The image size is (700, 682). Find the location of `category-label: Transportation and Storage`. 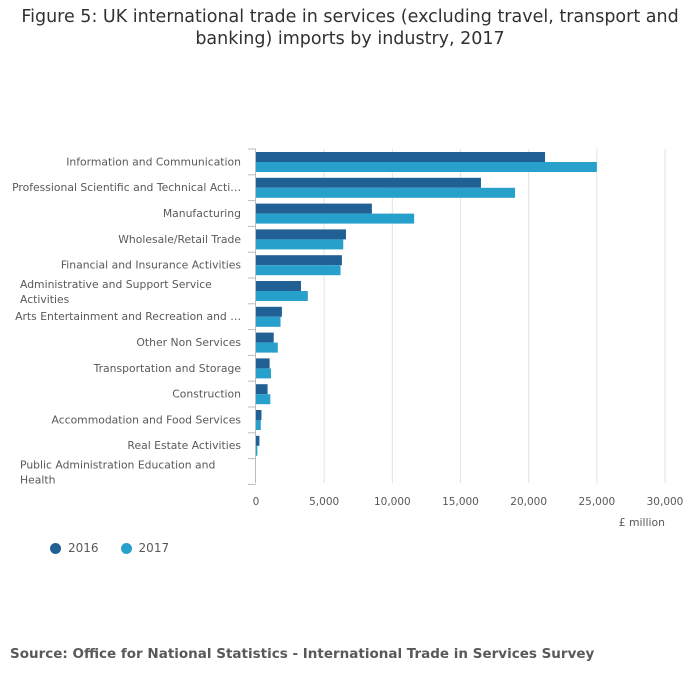

category-label: Transportation and Storage is located at coordinates (167, 368).